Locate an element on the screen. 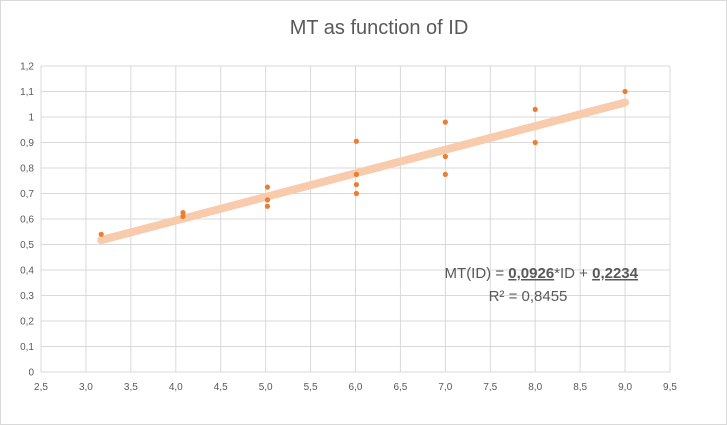 The height and width of the screenshot is (426, 727). equation-intercept: 0,2234 is located at coordinates (615, 273).